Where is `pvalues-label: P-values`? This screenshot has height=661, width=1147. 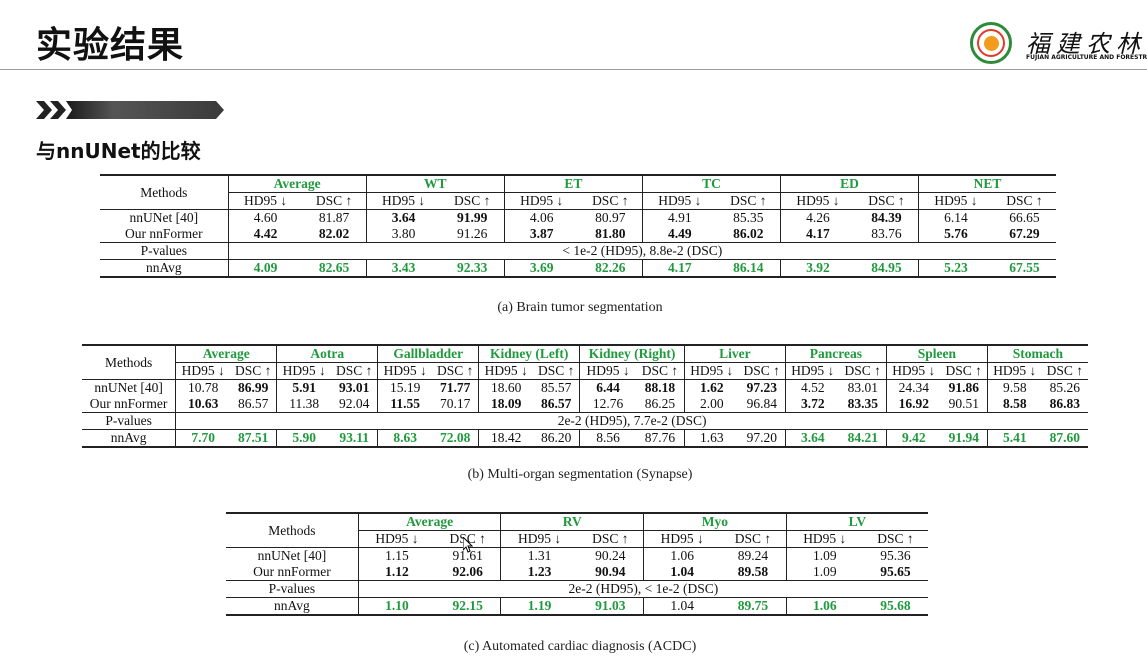 pvalues-label: P-values is located at coordinates (164, 251).